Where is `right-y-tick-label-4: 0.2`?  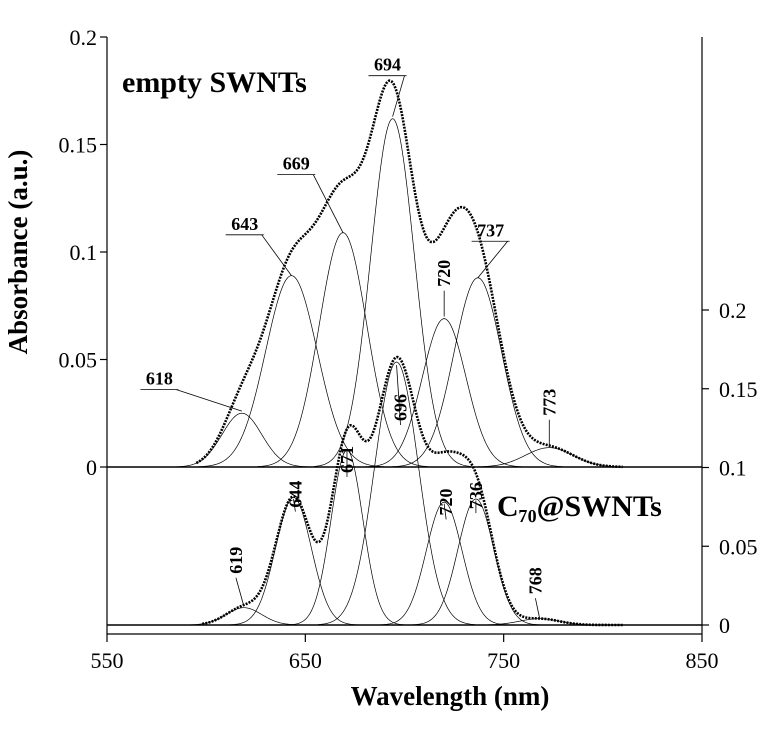 right-y-tick-label-4: 0.2 is located at coordinates (733, 310).